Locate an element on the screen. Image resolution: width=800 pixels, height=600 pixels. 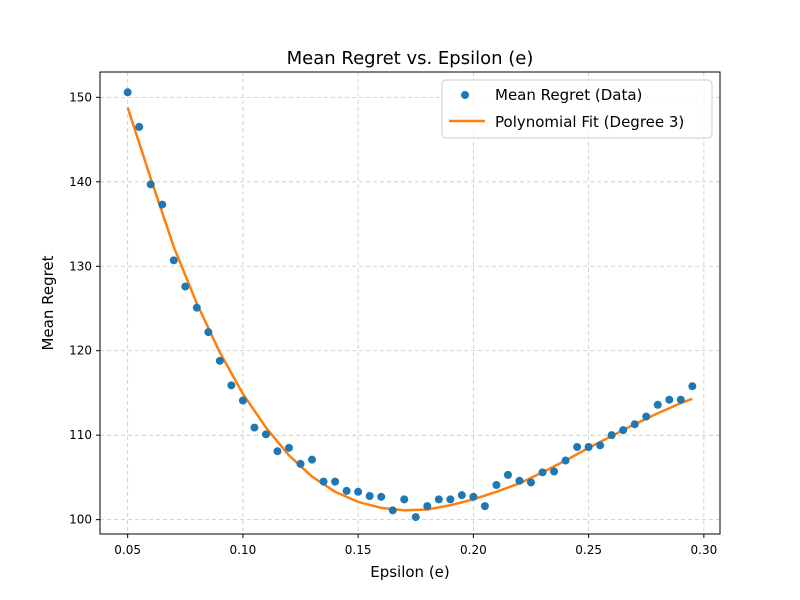
y-tick-label: 120 is located at coordinates (80, 351).